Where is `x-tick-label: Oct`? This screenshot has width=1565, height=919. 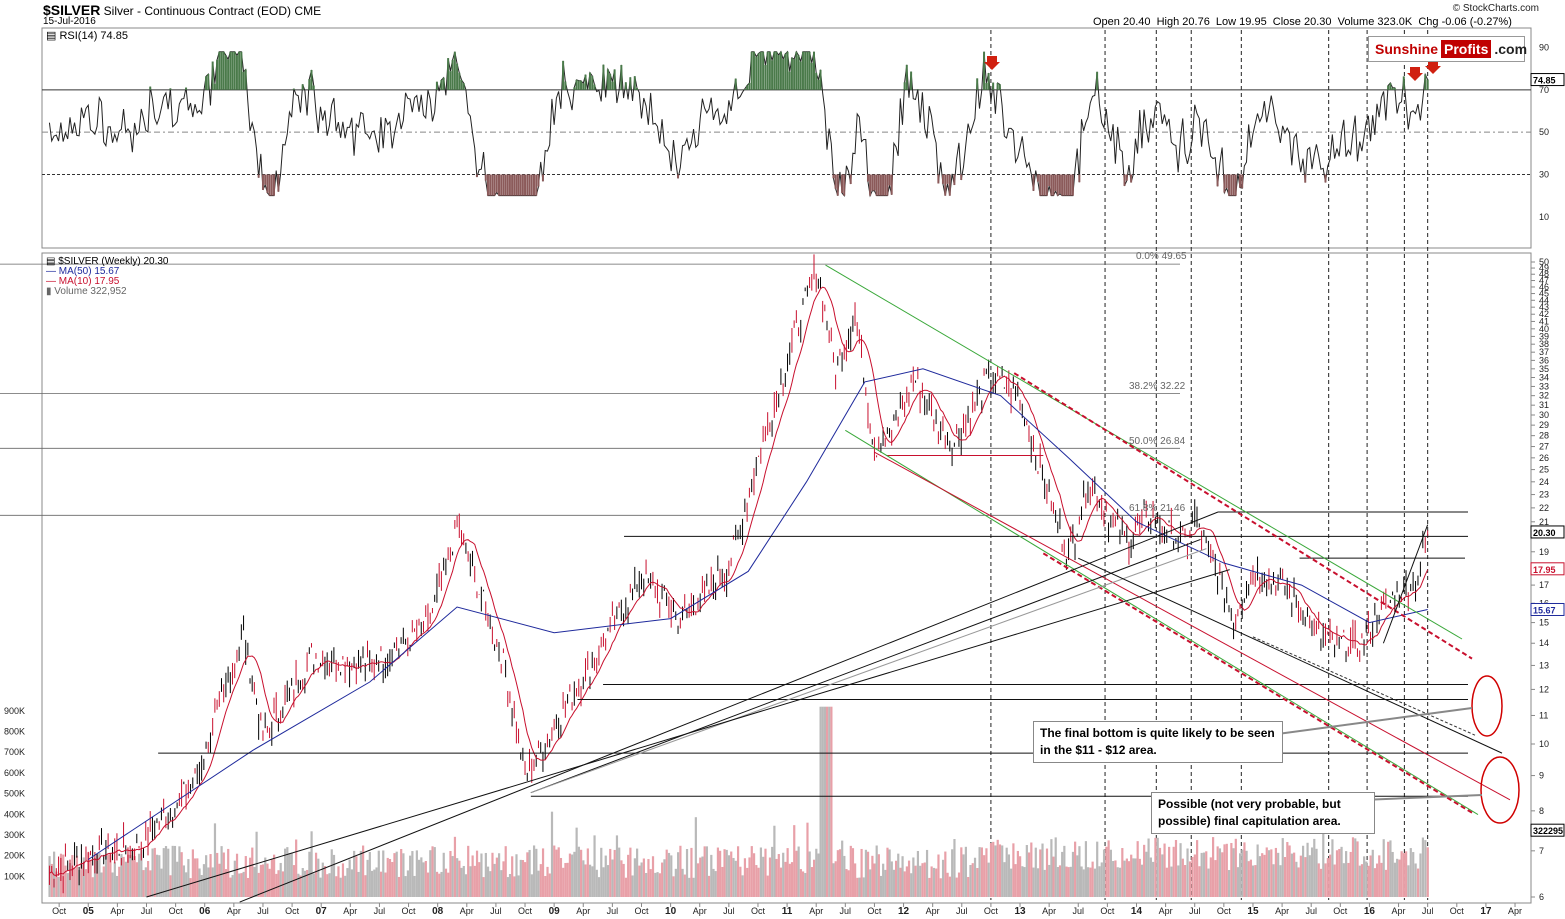
x-tick-label: Oct is located at coordinates (1340, 911).